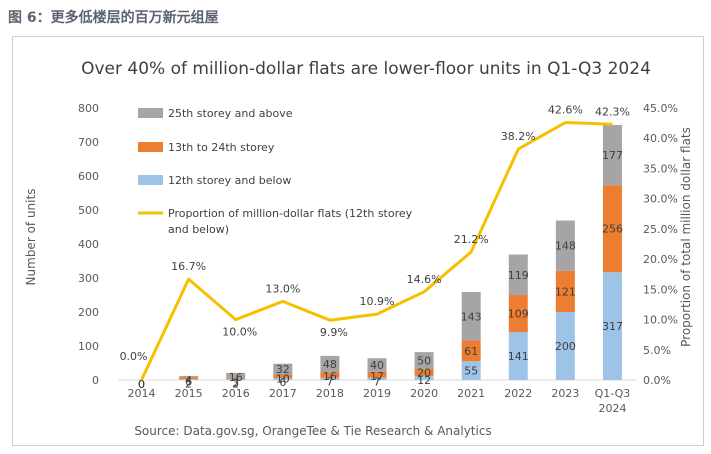 This screenshot has width=711, height=454. What do you see at coordinates (283, 393) in the screenshot?
I see `x-tick-label: 2017` at bounding box center [283, 393].